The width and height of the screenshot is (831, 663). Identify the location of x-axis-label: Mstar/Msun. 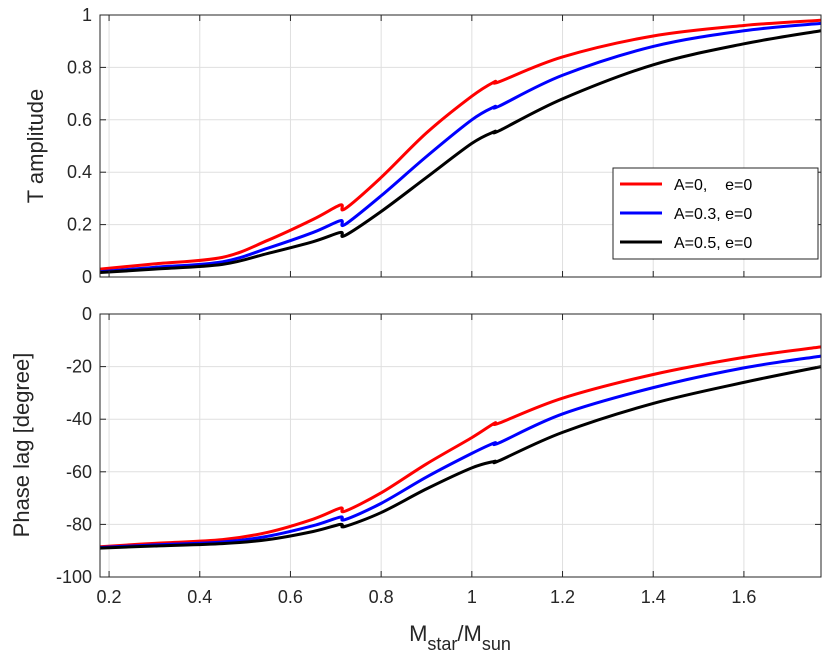
(460, 637).